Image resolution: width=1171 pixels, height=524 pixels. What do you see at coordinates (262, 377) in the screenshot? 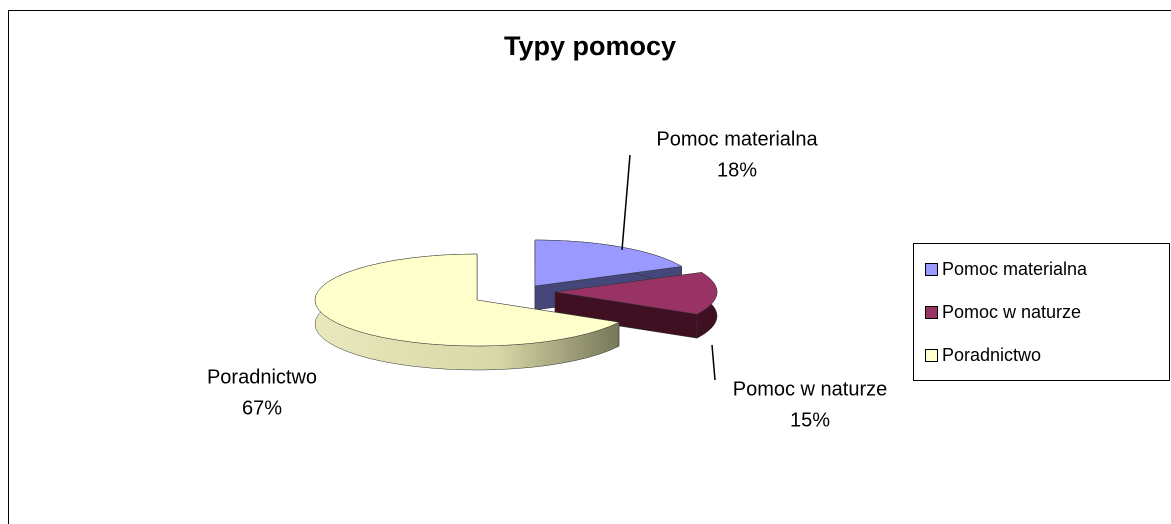
I see `data-label-name: Poradnictwo` at bounding box center [262, 377].